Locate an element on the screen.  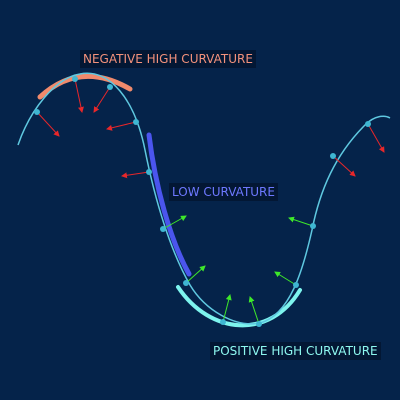
low-curvature-highlight is located at coordinates (169, 204).